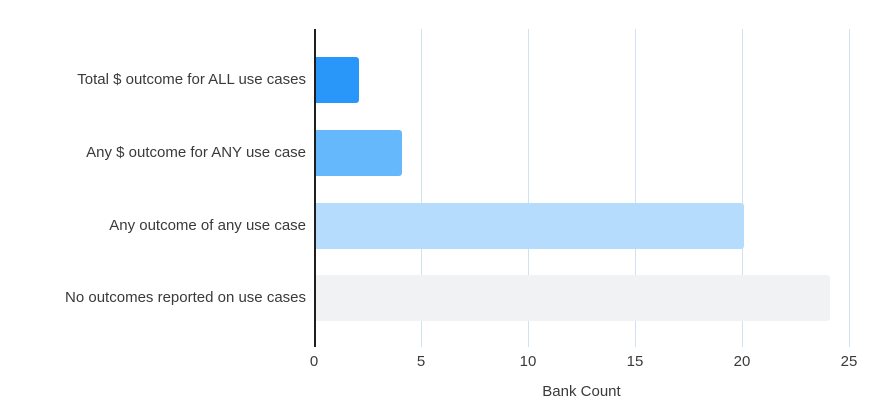  I want to click on x-tick-label: 10, so click(528, 361).